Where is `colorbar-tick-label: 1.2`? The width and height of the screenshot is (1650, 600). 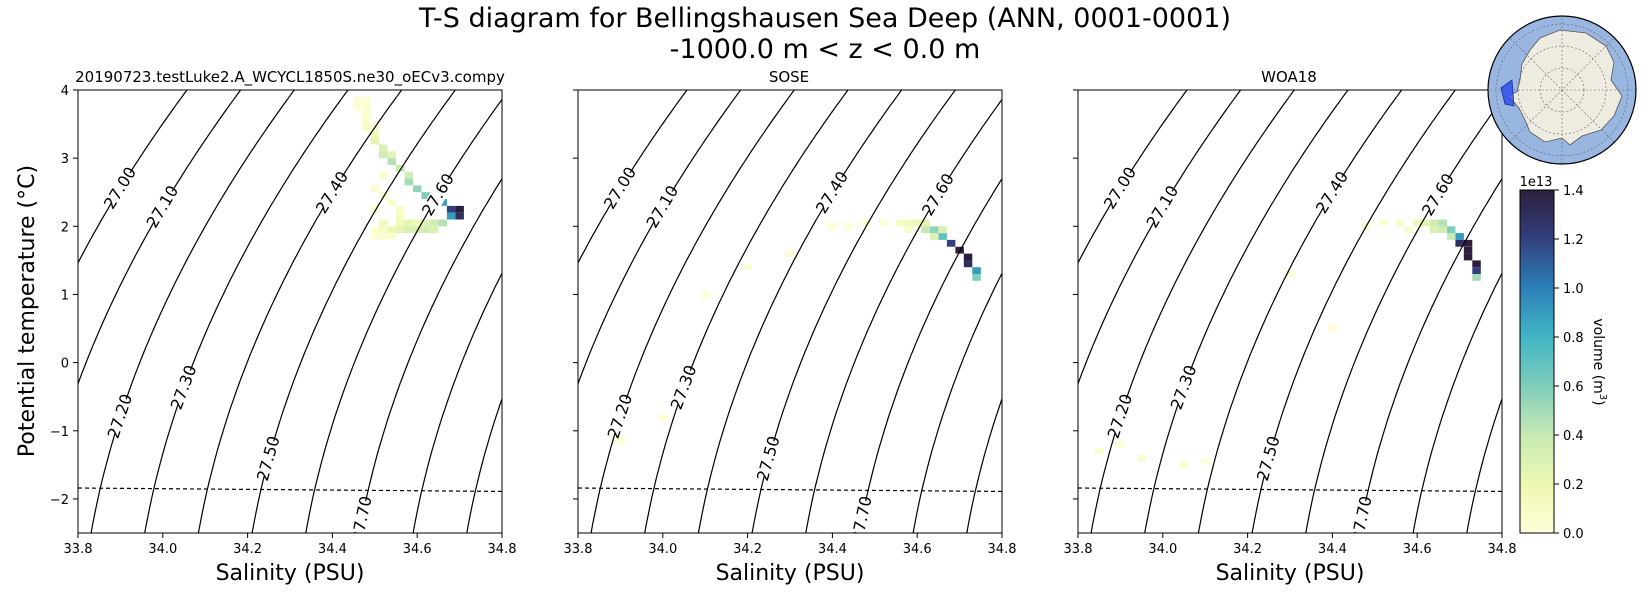 colorbar-tick-label: 1.2 is located at coordinates (1573, 240).